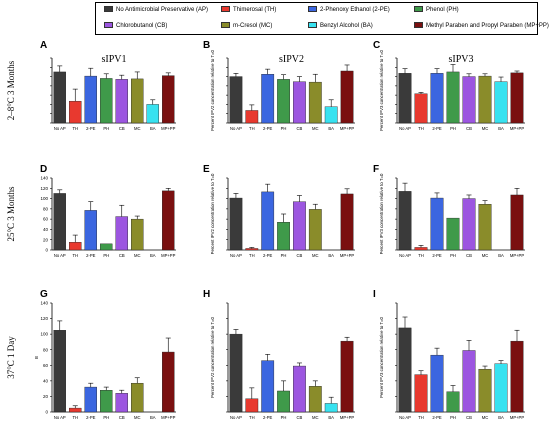 Image resolution: width=550 pixels, height=422 pixels. What do you see at coordinates (43, 169) in the screenshot?
I see `panel-letter: D` at bounding box center [43, 169].